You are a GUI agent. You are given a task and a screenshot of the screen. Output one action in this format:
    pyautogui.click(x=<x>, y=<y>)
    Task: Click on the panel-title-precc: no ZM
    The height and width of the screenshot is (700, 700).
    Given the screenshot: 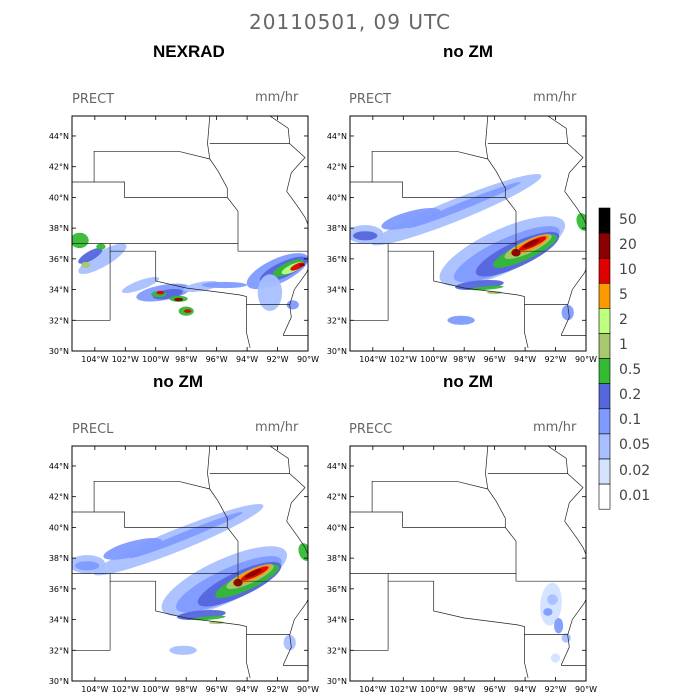 What is the action you would take?
    pyautogui.click(x=468, y=381)
    